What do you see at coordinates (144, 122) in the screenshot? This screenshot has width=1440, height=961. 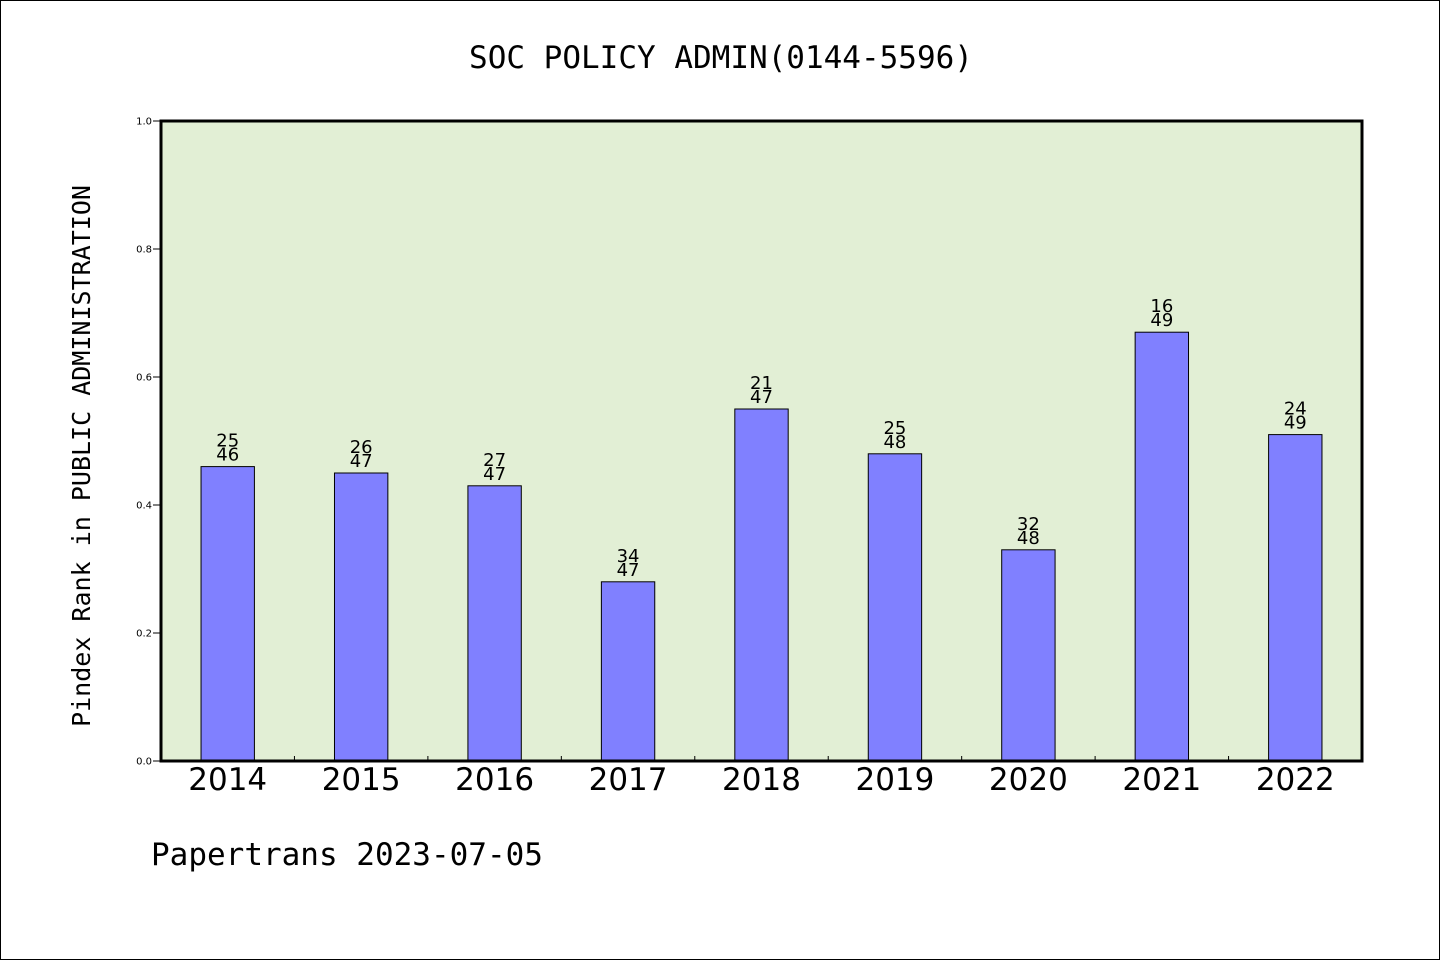 I see `y-tick-label-1.0: 1.0` at bounding box center [144, 122].